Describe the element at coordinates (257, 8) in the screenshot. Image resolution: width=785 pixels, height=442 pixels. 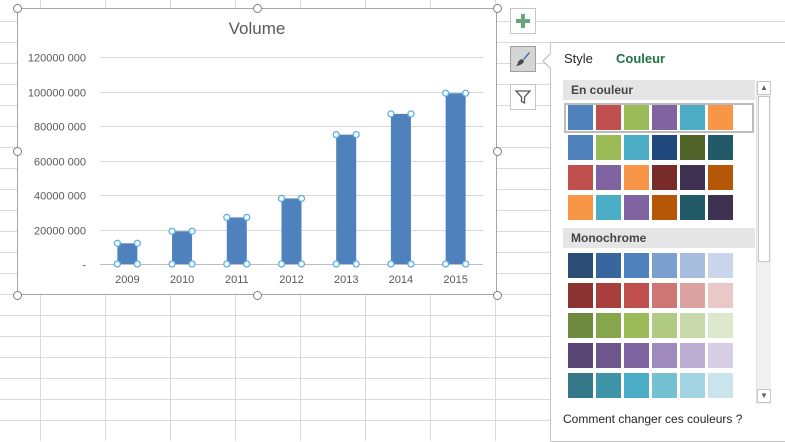
I see `chart-resize-handle-n` at that location.